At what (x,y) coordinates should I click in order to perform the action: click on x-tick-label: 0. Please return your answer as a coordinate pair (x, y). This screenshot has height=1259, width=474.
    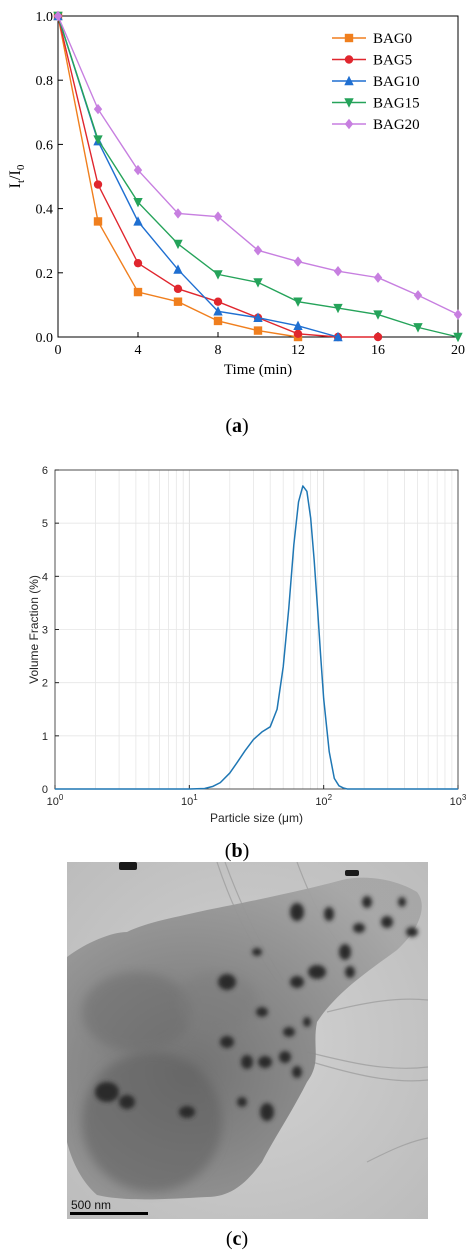
    Looking at the image, I should click on (58, 350).